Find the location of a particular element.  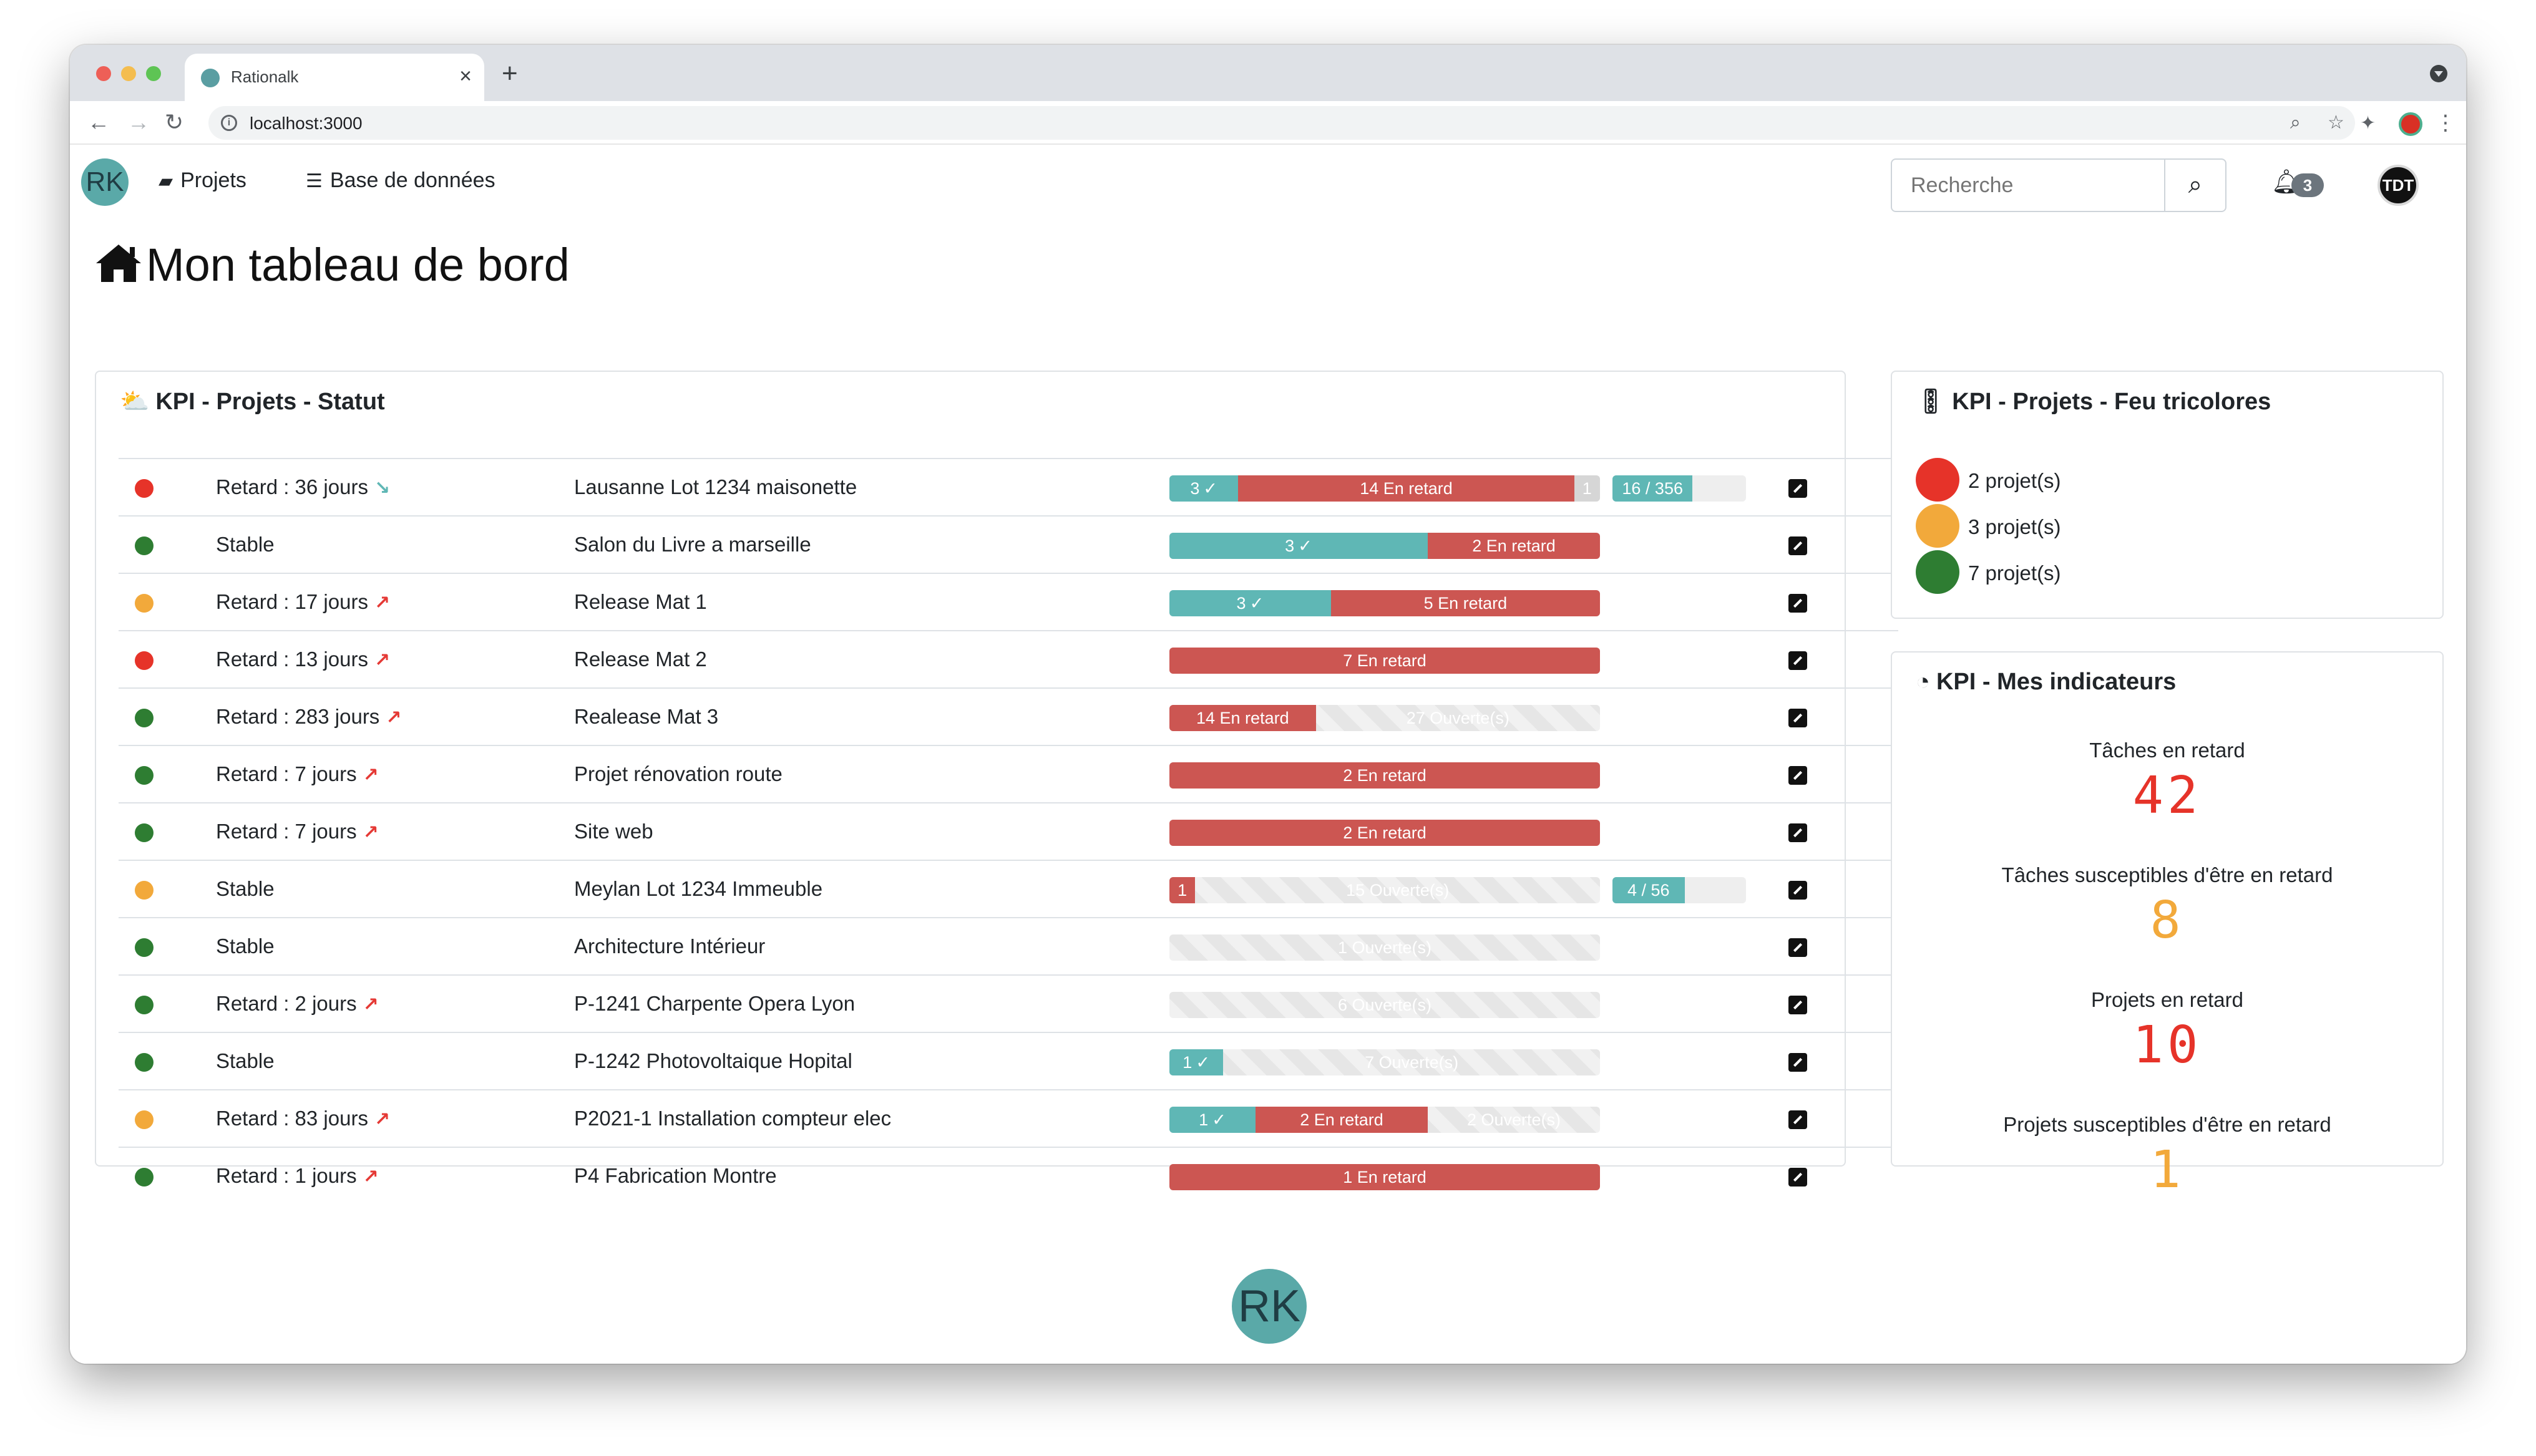

segment-label: 1 En retard is located at coordinates (1384, 1177).